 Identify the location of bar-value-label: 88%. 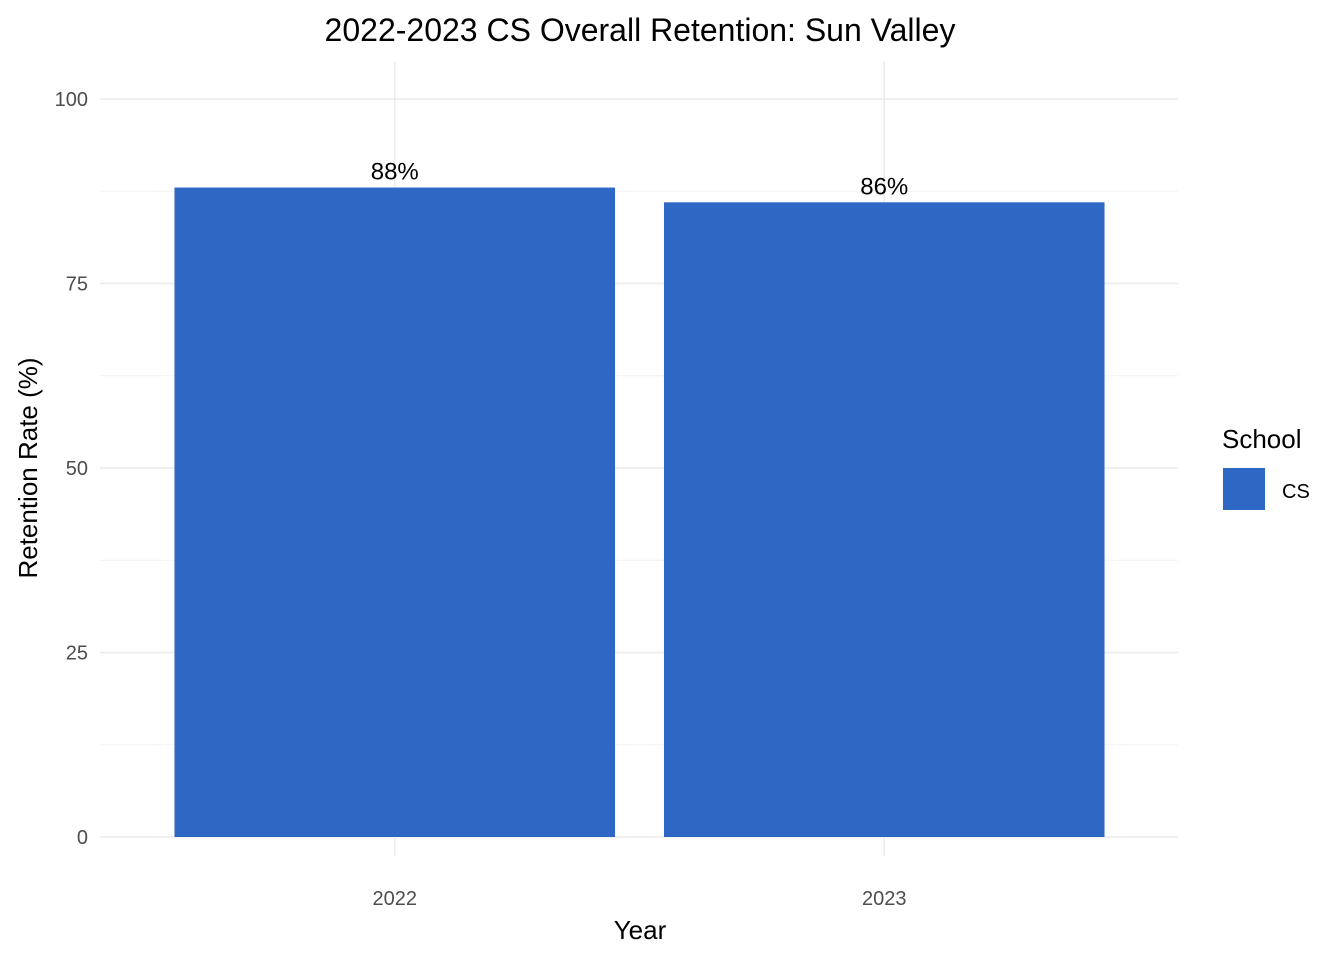
(395, 172).